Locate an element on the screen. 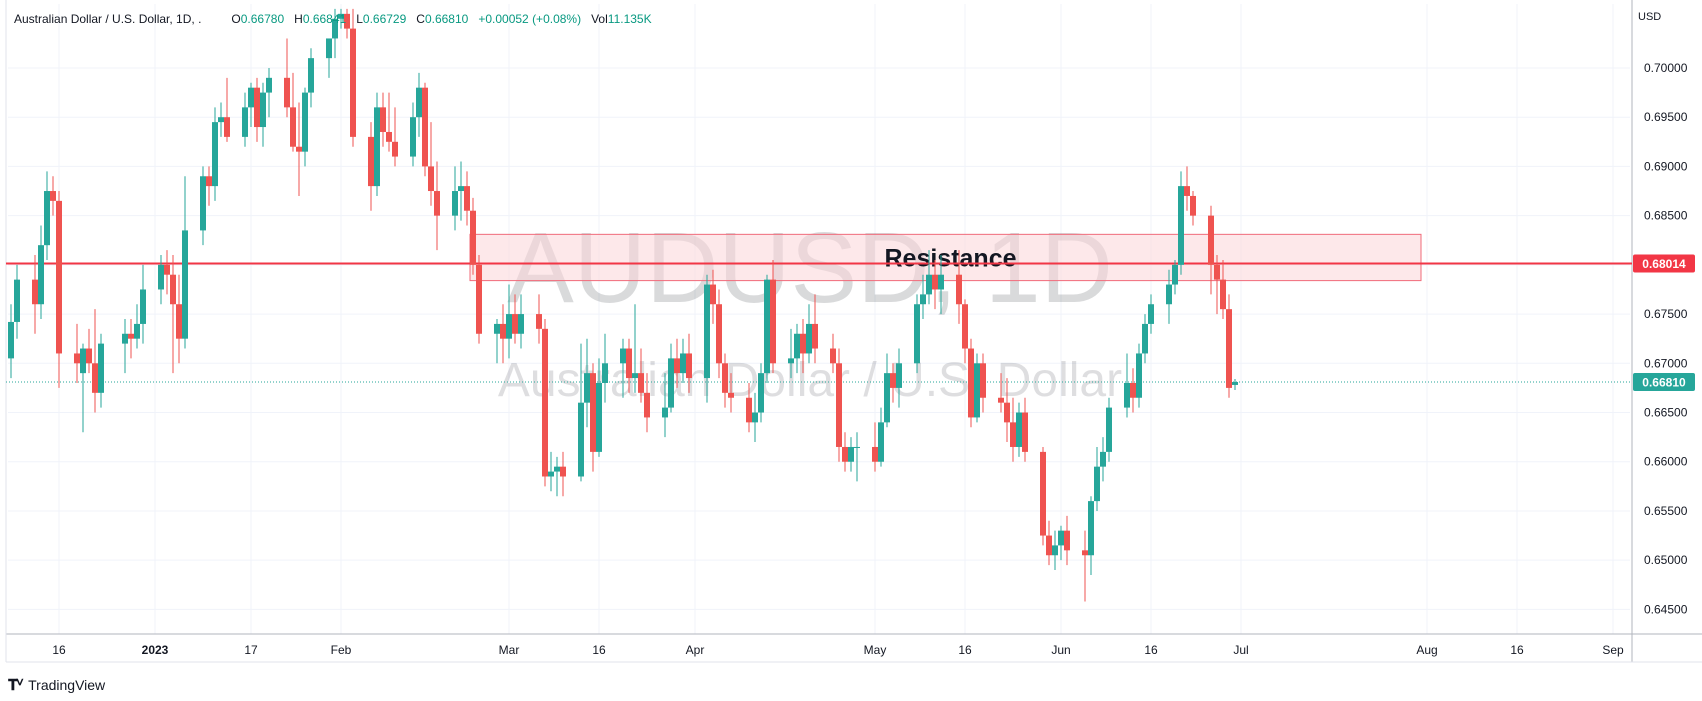 This screenshot has width=1702, height=701. resistance-zone: Resistance is located at coordinates (945, 257).